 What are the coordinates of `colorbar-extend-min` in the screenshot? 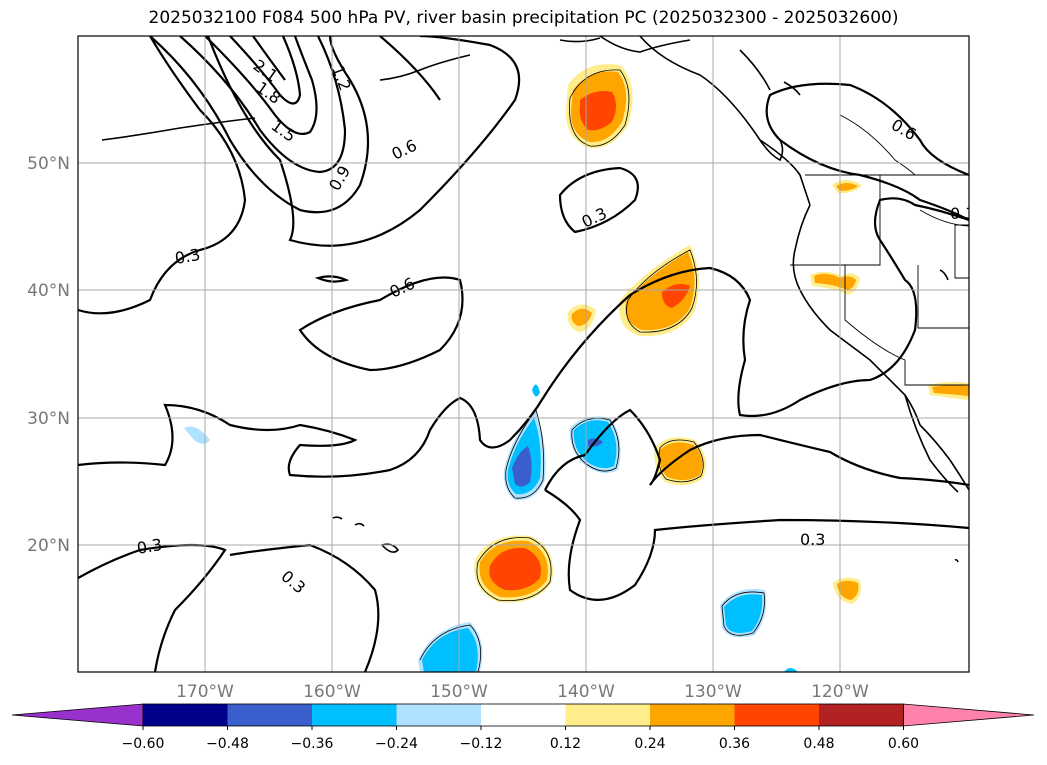 It's located at (77, 715).